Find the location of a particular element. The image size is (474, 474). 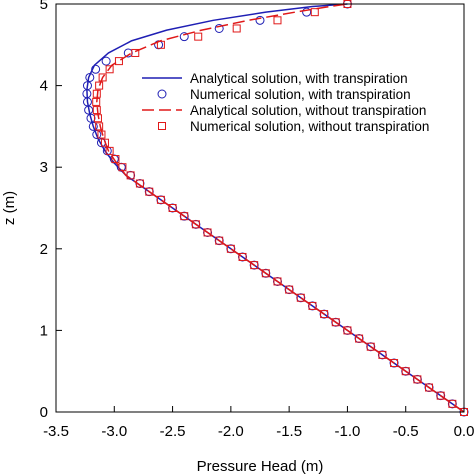

x-tick-label: -3.5 is located at coordinates (56, 431).